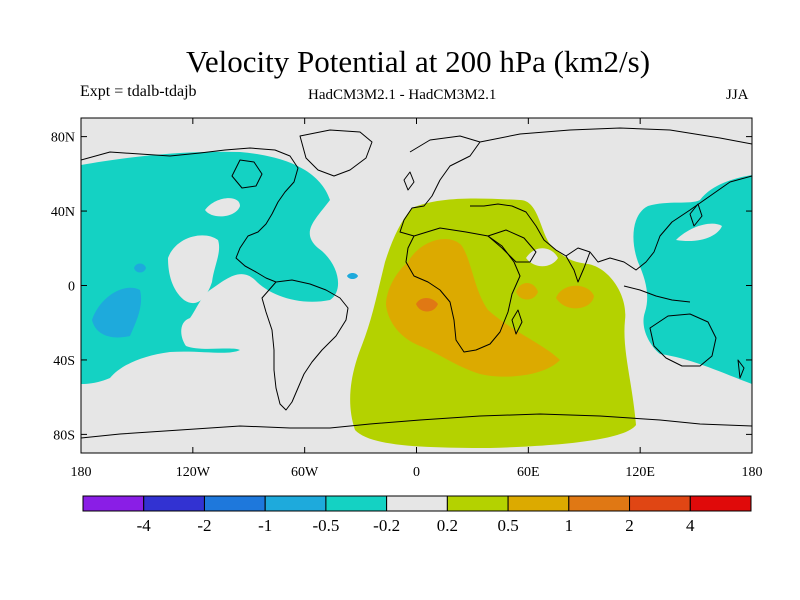  What do you see at coordinates (247, 174) in the screenshot?
I see `coast-hudson` at bounding box center [247, 174].